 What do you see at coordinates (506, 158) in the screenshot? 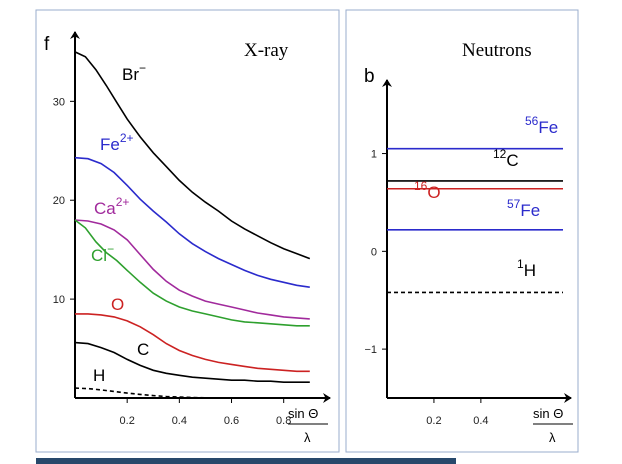
I see `neutron-label-c12: 12C` at bounding box center [506, 158].